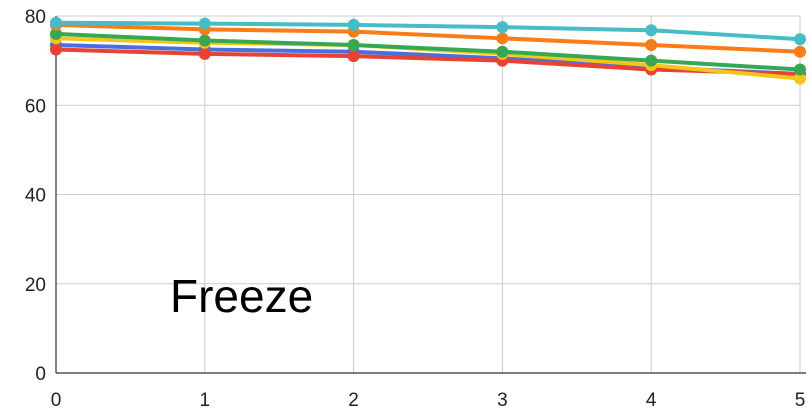 This screenshot has height=417, width=812. I want to click on y-tick-label: 80, so click(35, 17).